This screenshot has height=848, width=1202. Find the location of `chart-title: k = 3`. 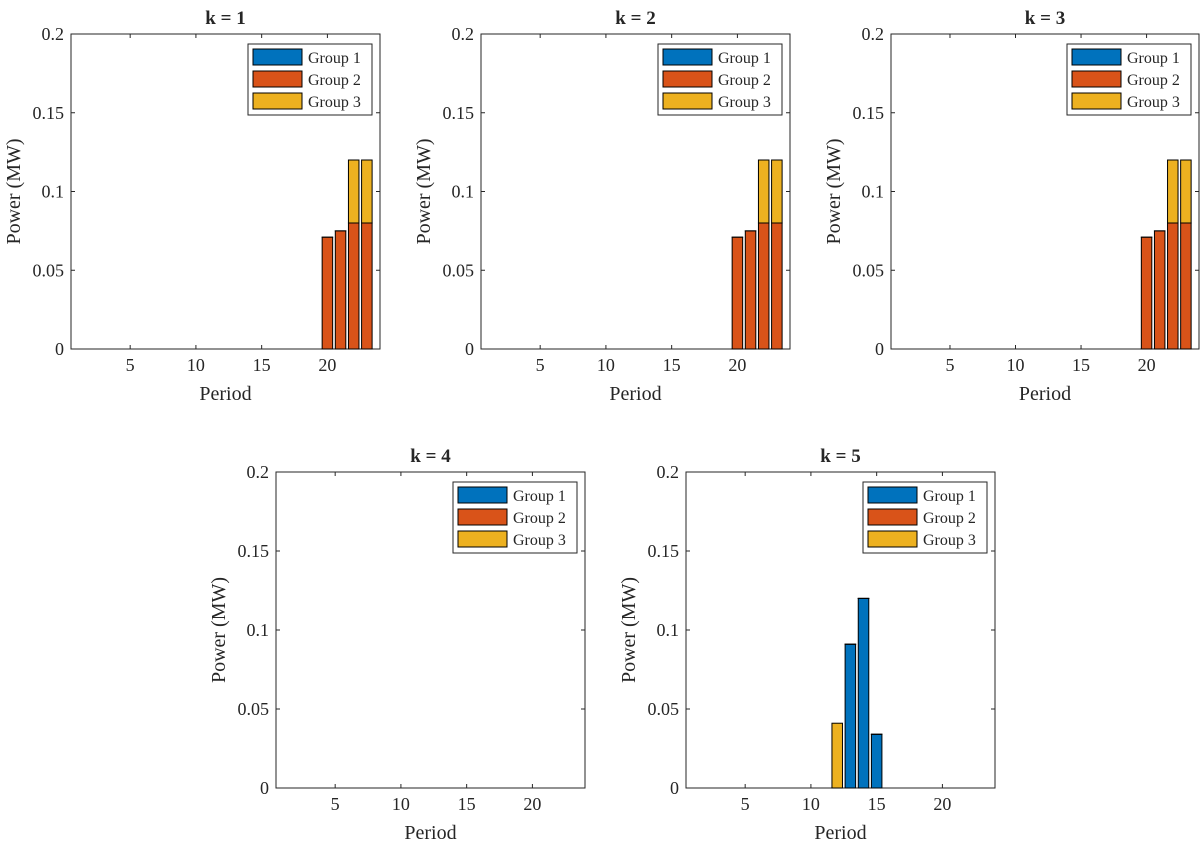

chart-title: k = 3 is located at coordinates (1045, 18).